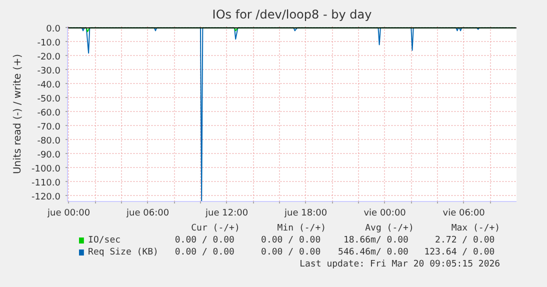  Describe the element at coordinates (373, 253) in the screenshot. I see `text: 546.46m/ 0.00` at that location.